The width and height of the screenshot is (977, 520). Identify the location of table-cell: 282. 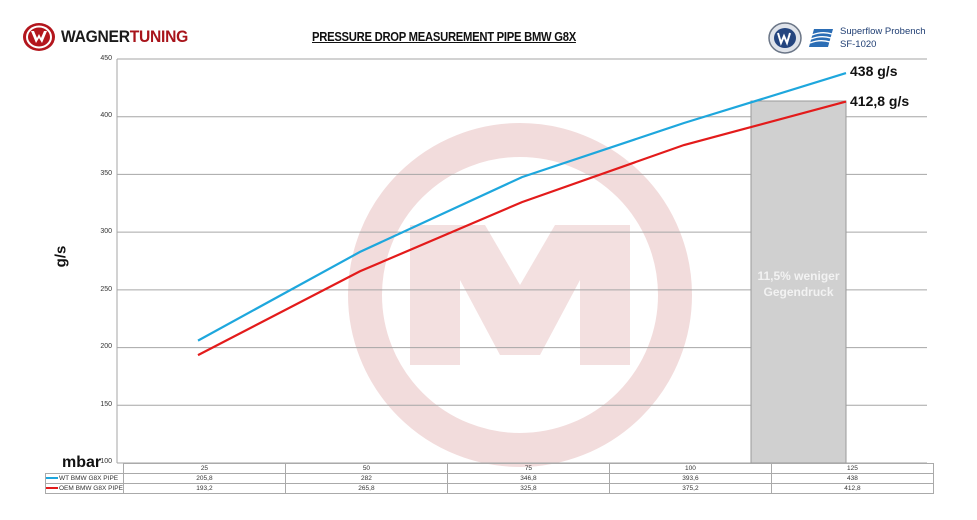
(366, 478).